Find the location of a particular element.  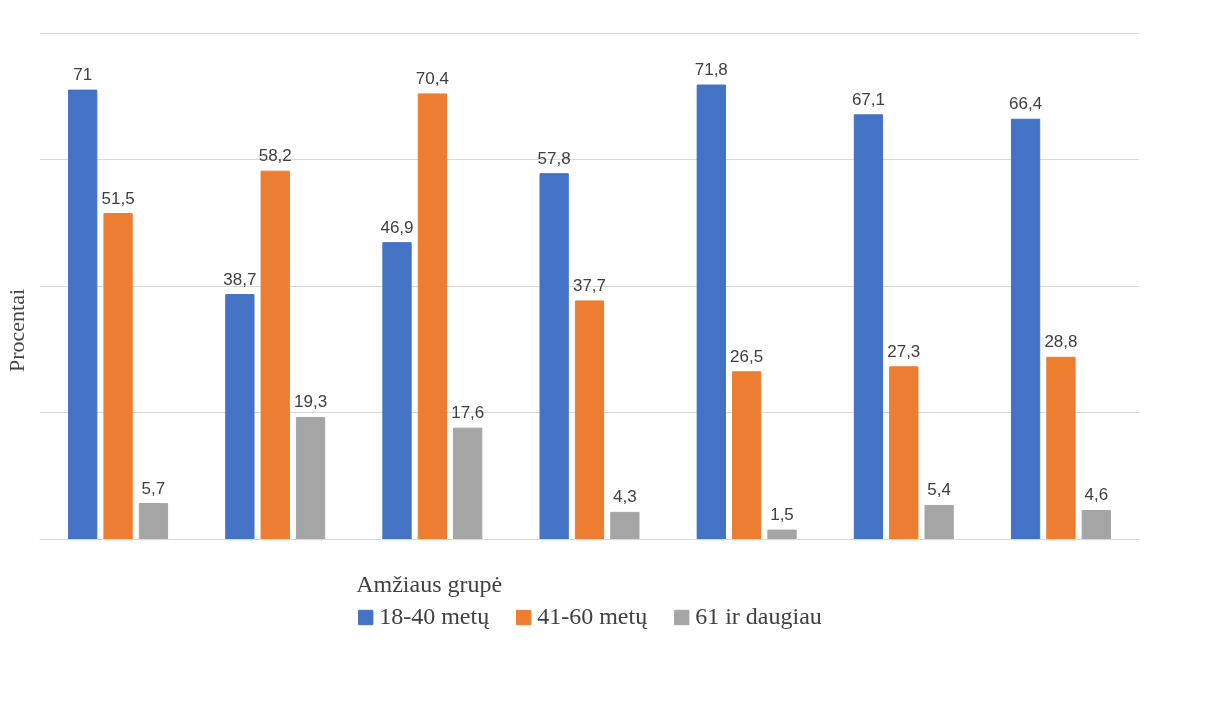

data-label: 17,6 is located at coordinates (468, 413).